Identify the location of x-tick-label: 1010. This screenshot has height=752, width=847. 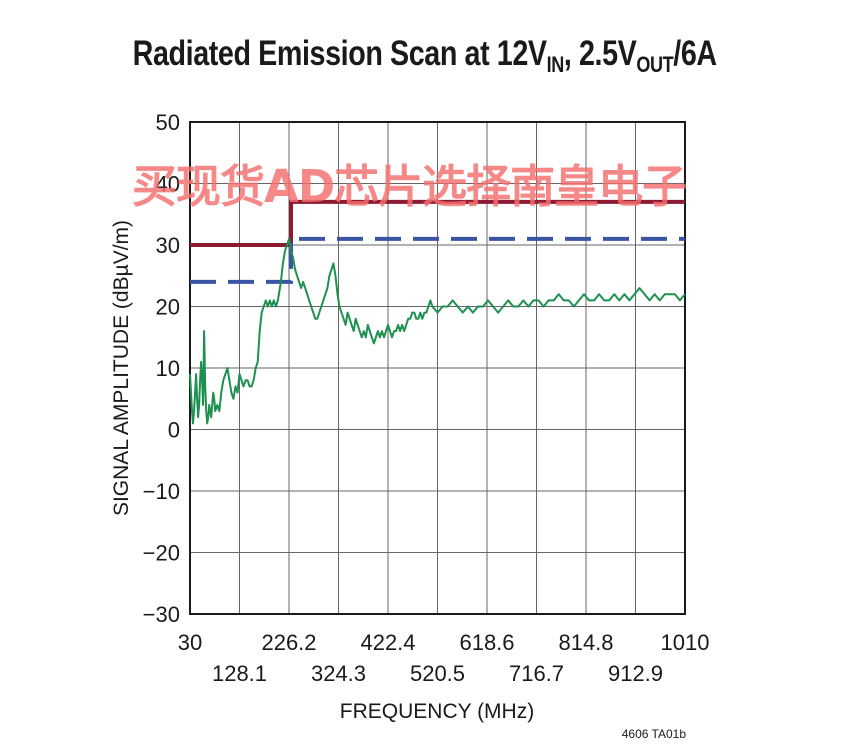
(685, 642).